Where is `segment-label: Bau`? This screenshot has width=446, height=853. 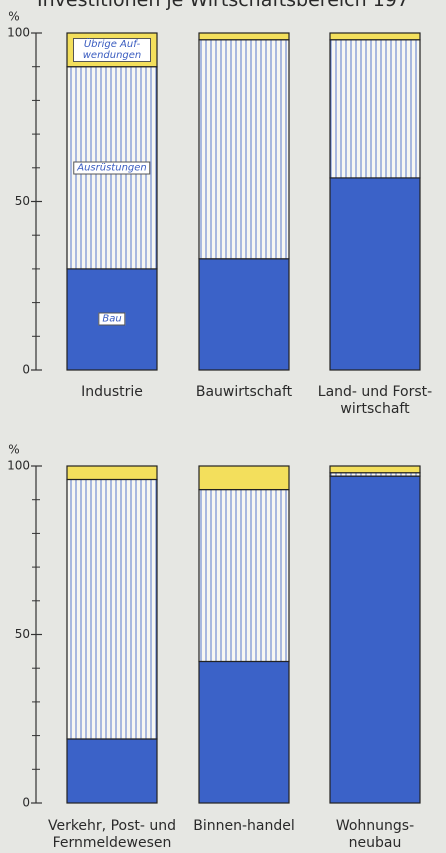
segment-label: Bau is located at coordinates (112, 319).